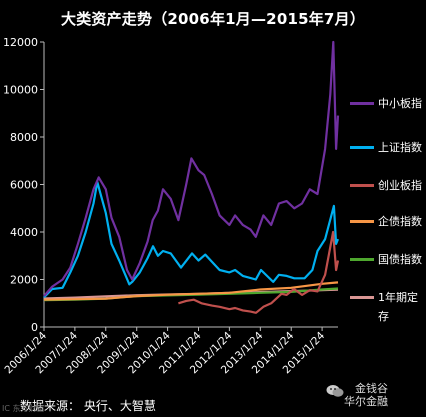 This screenshot has height=417, width=426. I want to click on legend-label: 上证指数, so click(400, 147).